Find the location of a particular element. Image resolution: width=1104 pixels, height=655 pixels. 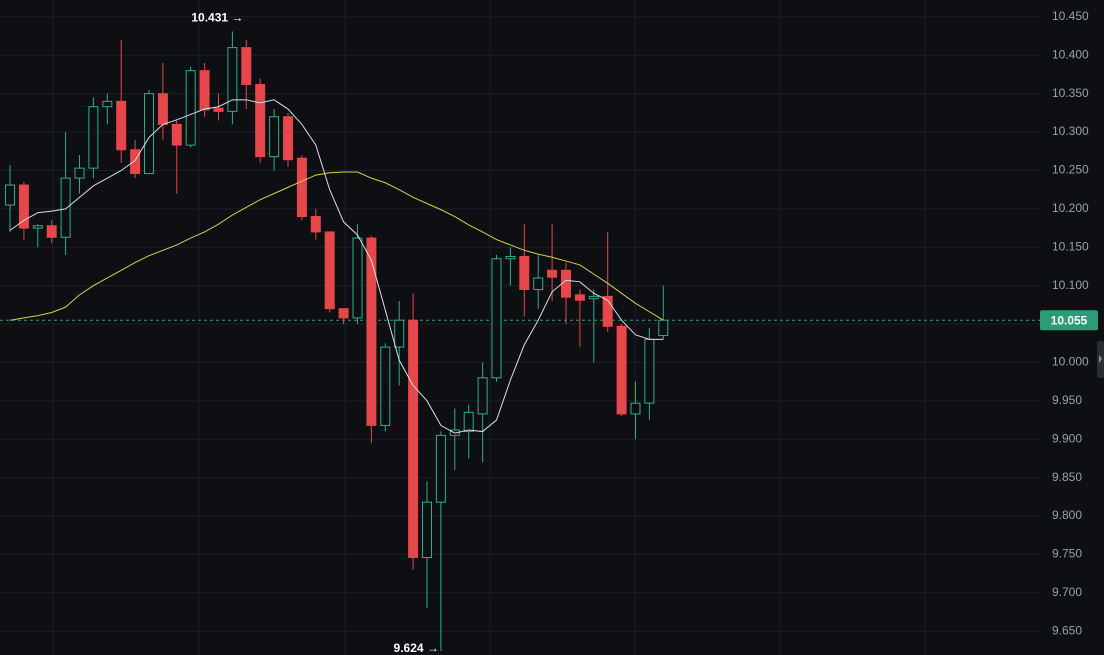

y-tick-label: 9.800 is located at coordinates (1067, 515).